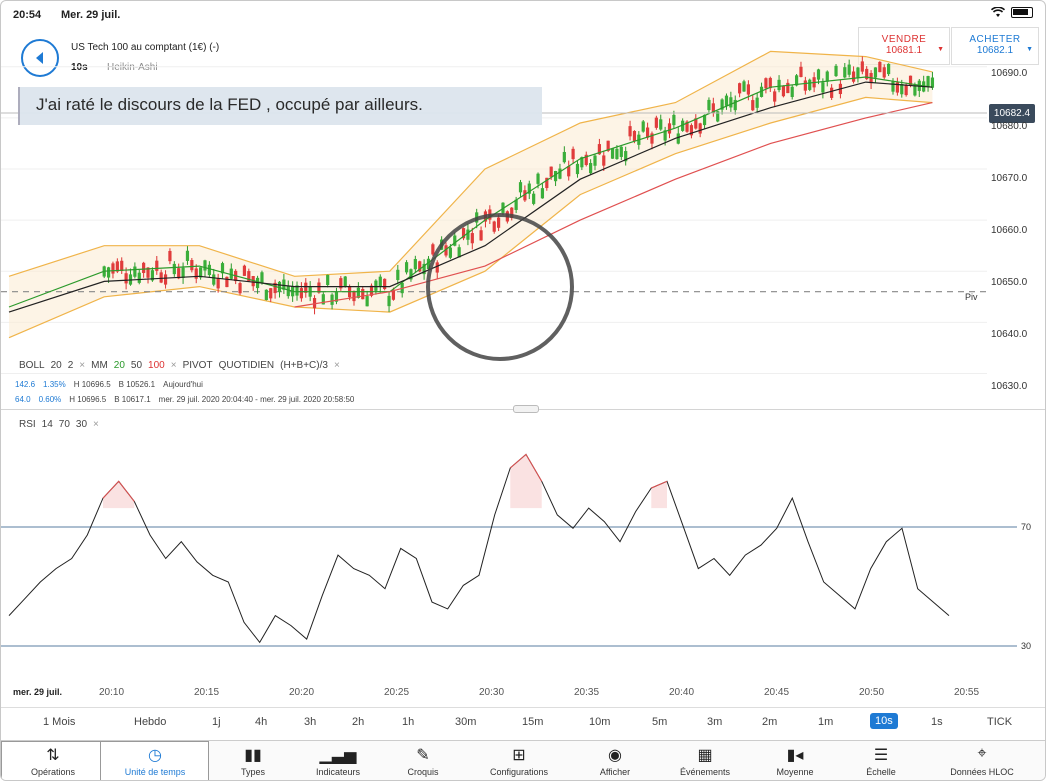 This screenshot has height=781, width=1046. Describe the element at coordinates (216, 722) in the screenshot. I see `timeframe-1j: 1j` at that location.